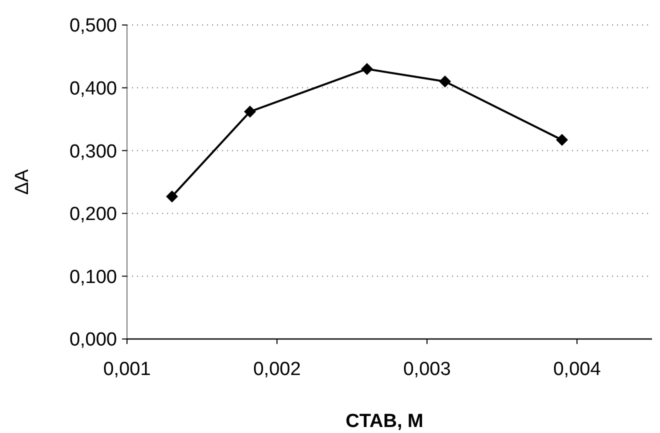  Describe the element at coordinates (93, 26) in the screenshot. I see `y-tick-label: 0,500` at that location.